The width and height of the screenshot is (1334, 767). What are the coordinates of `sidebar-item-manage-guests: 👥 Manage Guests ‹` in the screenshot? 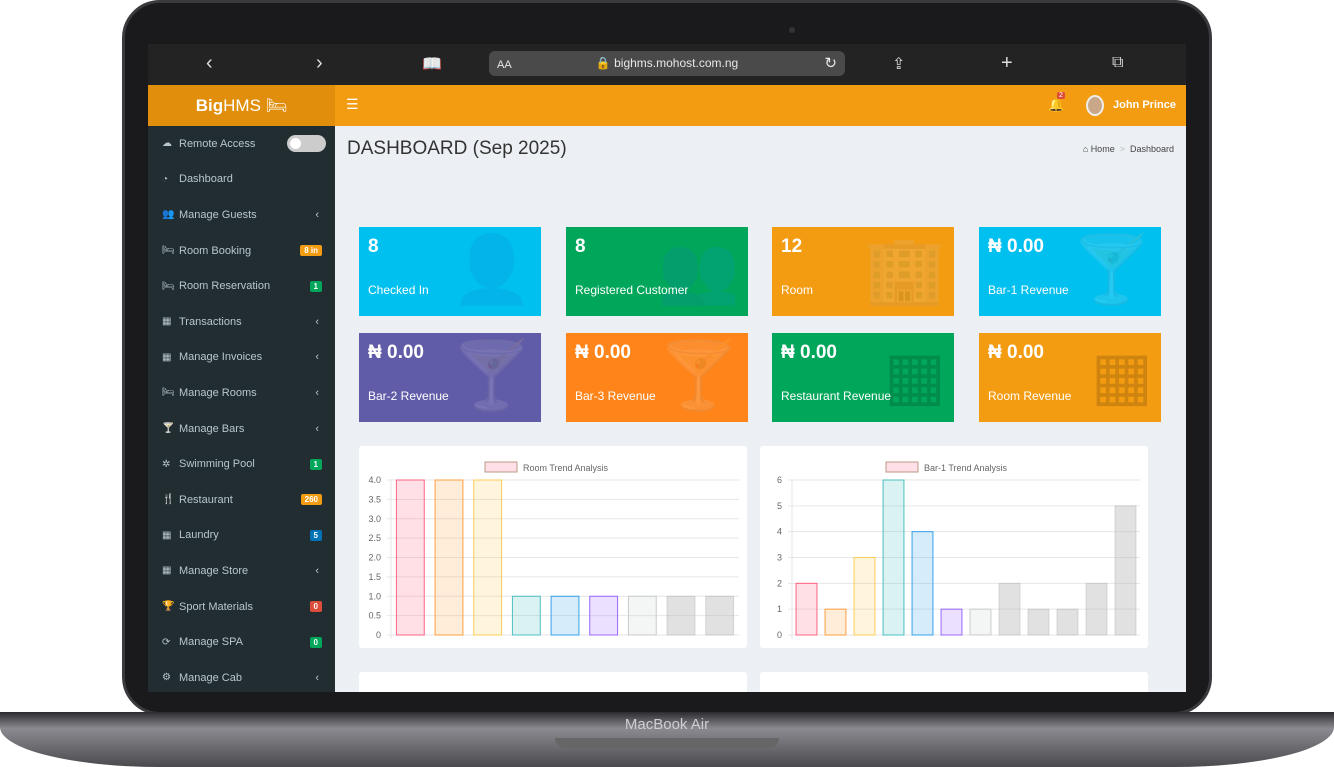 It's located at (241, 215).